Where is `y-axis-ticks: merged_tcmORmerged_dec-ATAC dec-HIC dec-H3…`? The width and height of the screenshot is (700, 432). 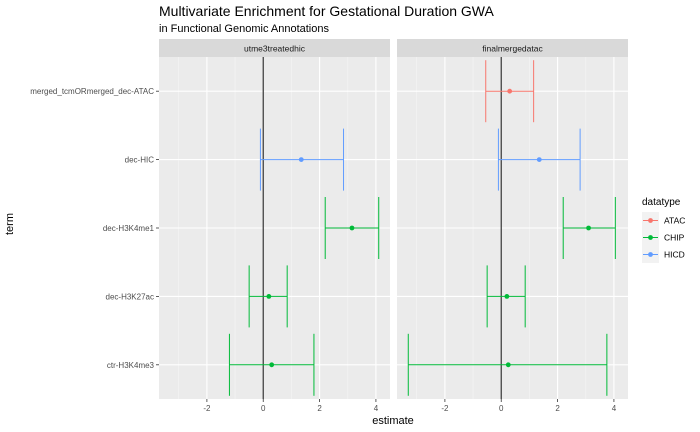 y-axis-ticks: merged_tcmORmerged_dec-ATAC dec-HIC dec-H3… is located at coordinates (94, 228).